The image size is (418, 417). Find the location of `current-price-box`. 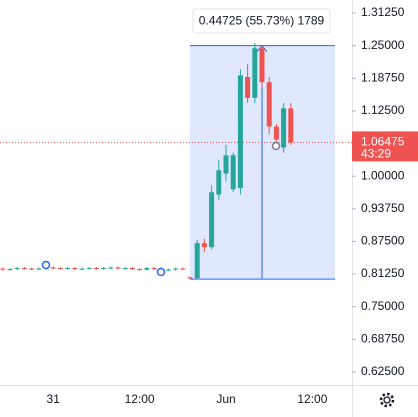

current-price-box is located at coordinates (385, 146).